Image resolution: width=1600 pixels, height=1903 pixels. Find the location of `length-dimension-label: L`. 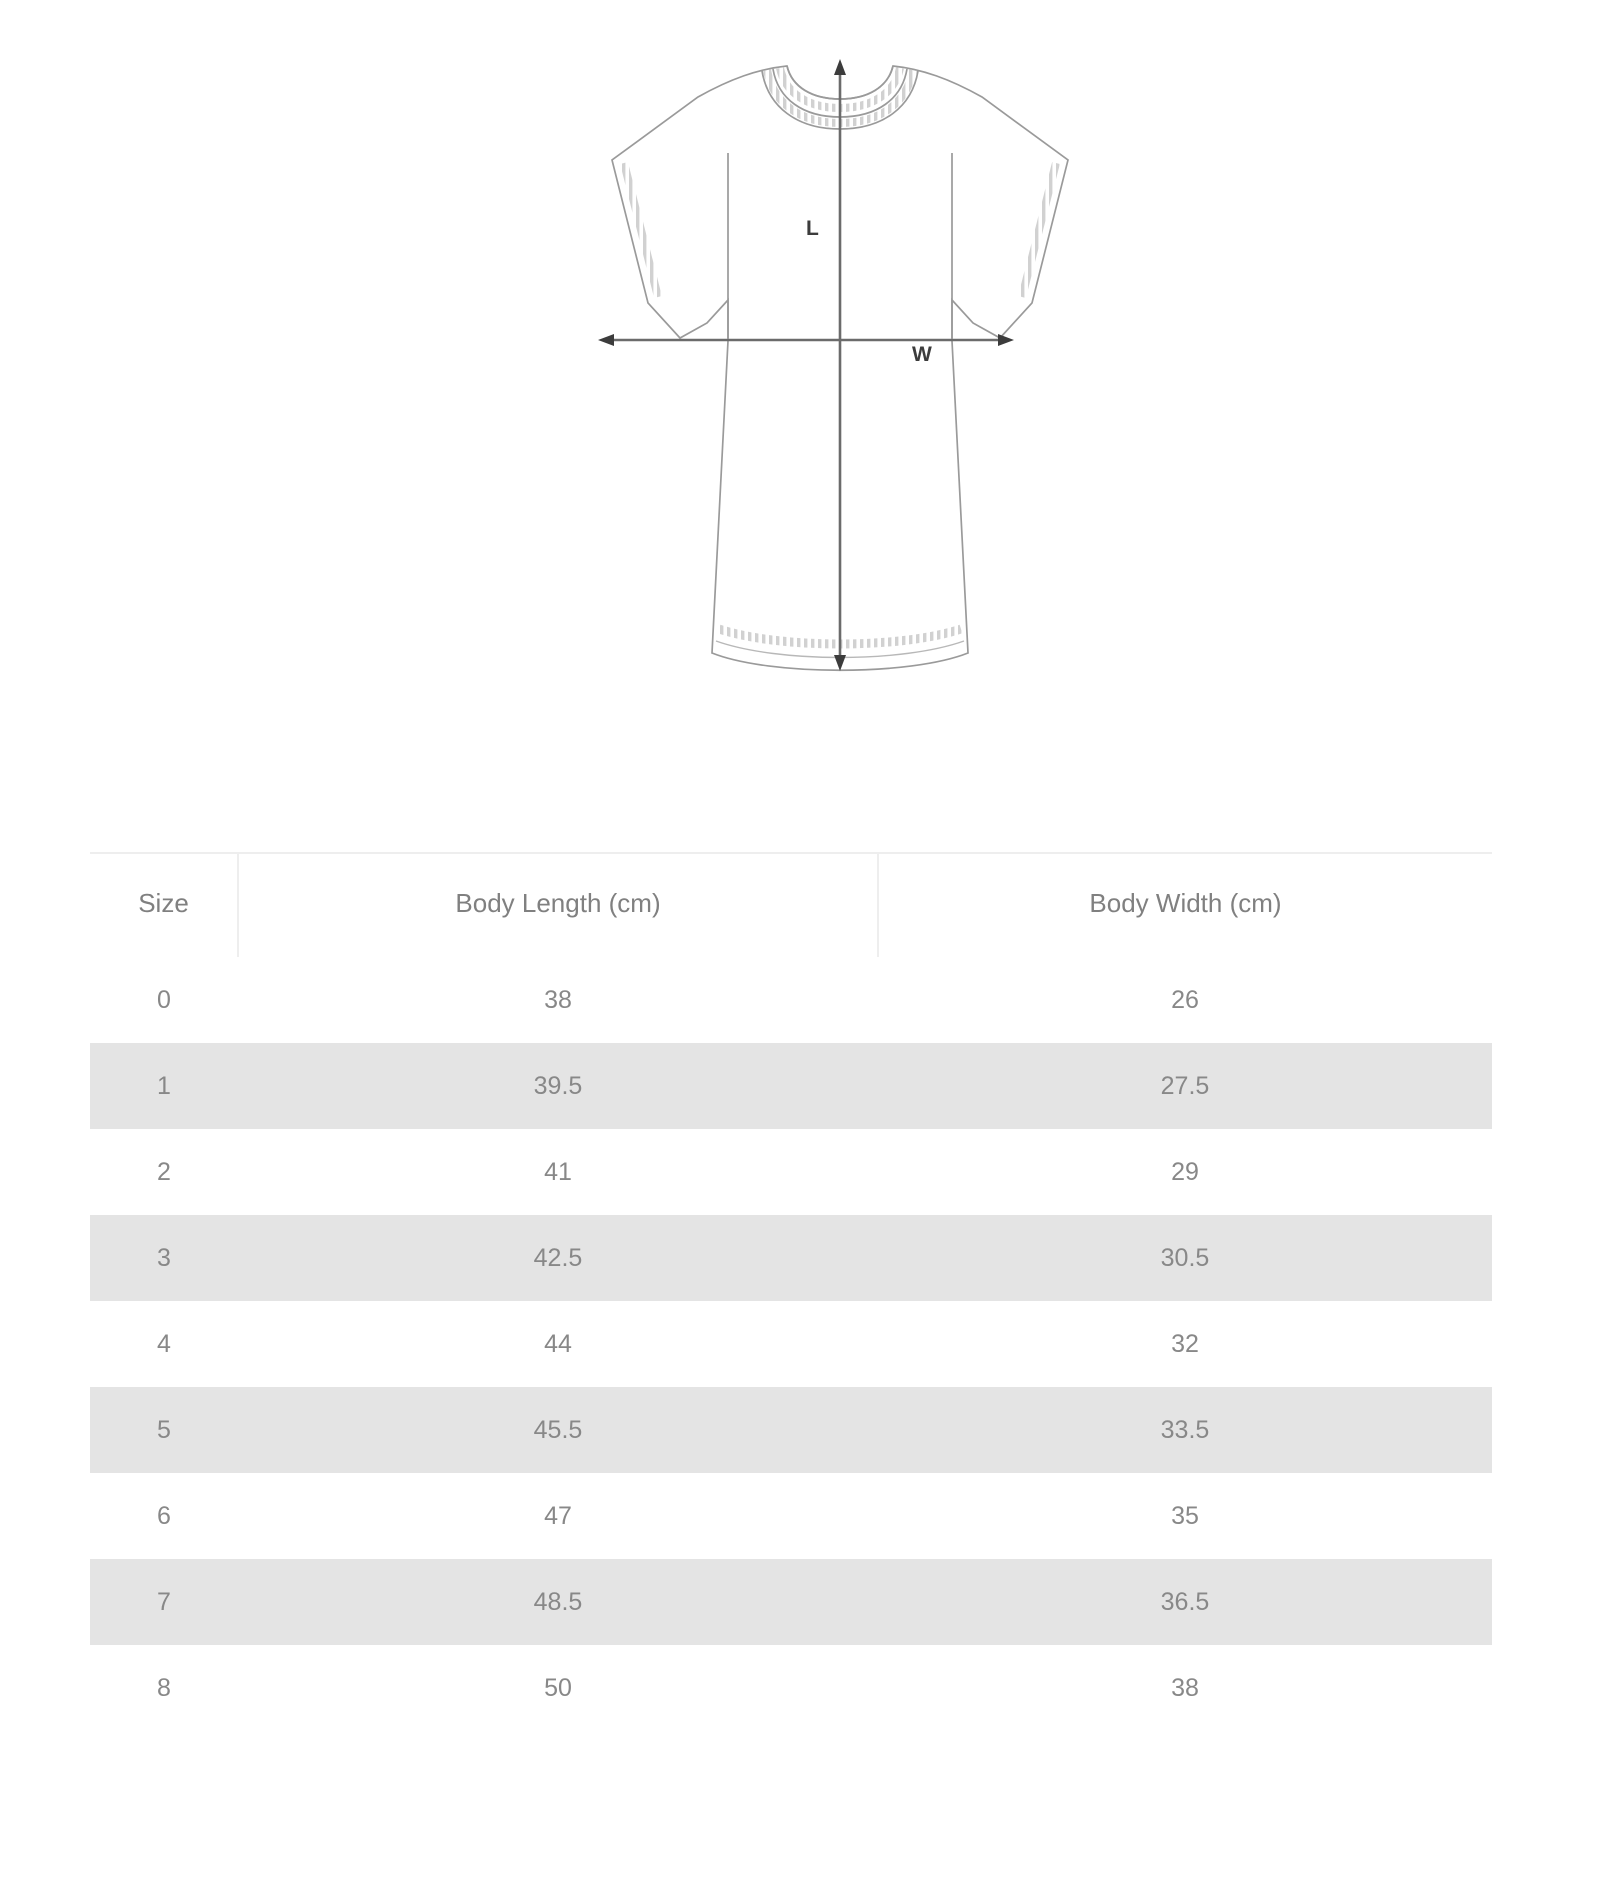

length-dimension-label: L is located at coordinates (812, 228).